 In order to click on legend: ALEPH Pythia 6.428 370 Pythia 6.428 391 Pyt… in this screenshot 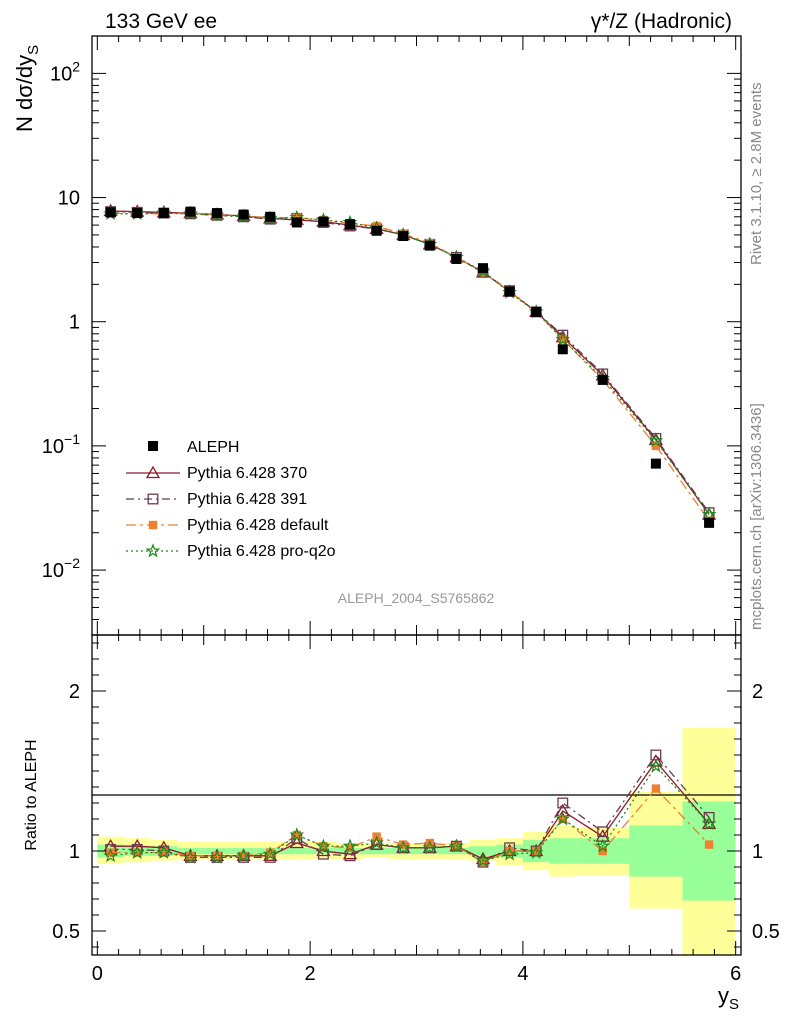, I will do `click(231, 499)`.